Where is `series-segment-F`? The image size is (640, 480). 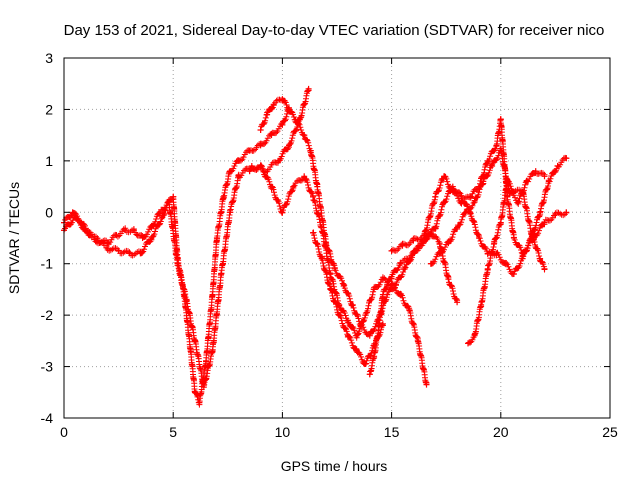
series-segment-F is located at coordinates (468, 266).